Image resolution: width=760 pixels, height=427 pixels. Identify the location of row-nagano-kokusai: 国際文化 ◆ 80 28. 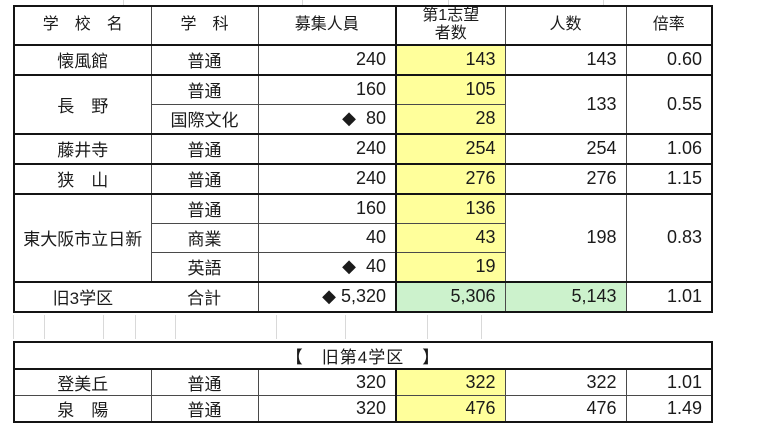
(363, 119).